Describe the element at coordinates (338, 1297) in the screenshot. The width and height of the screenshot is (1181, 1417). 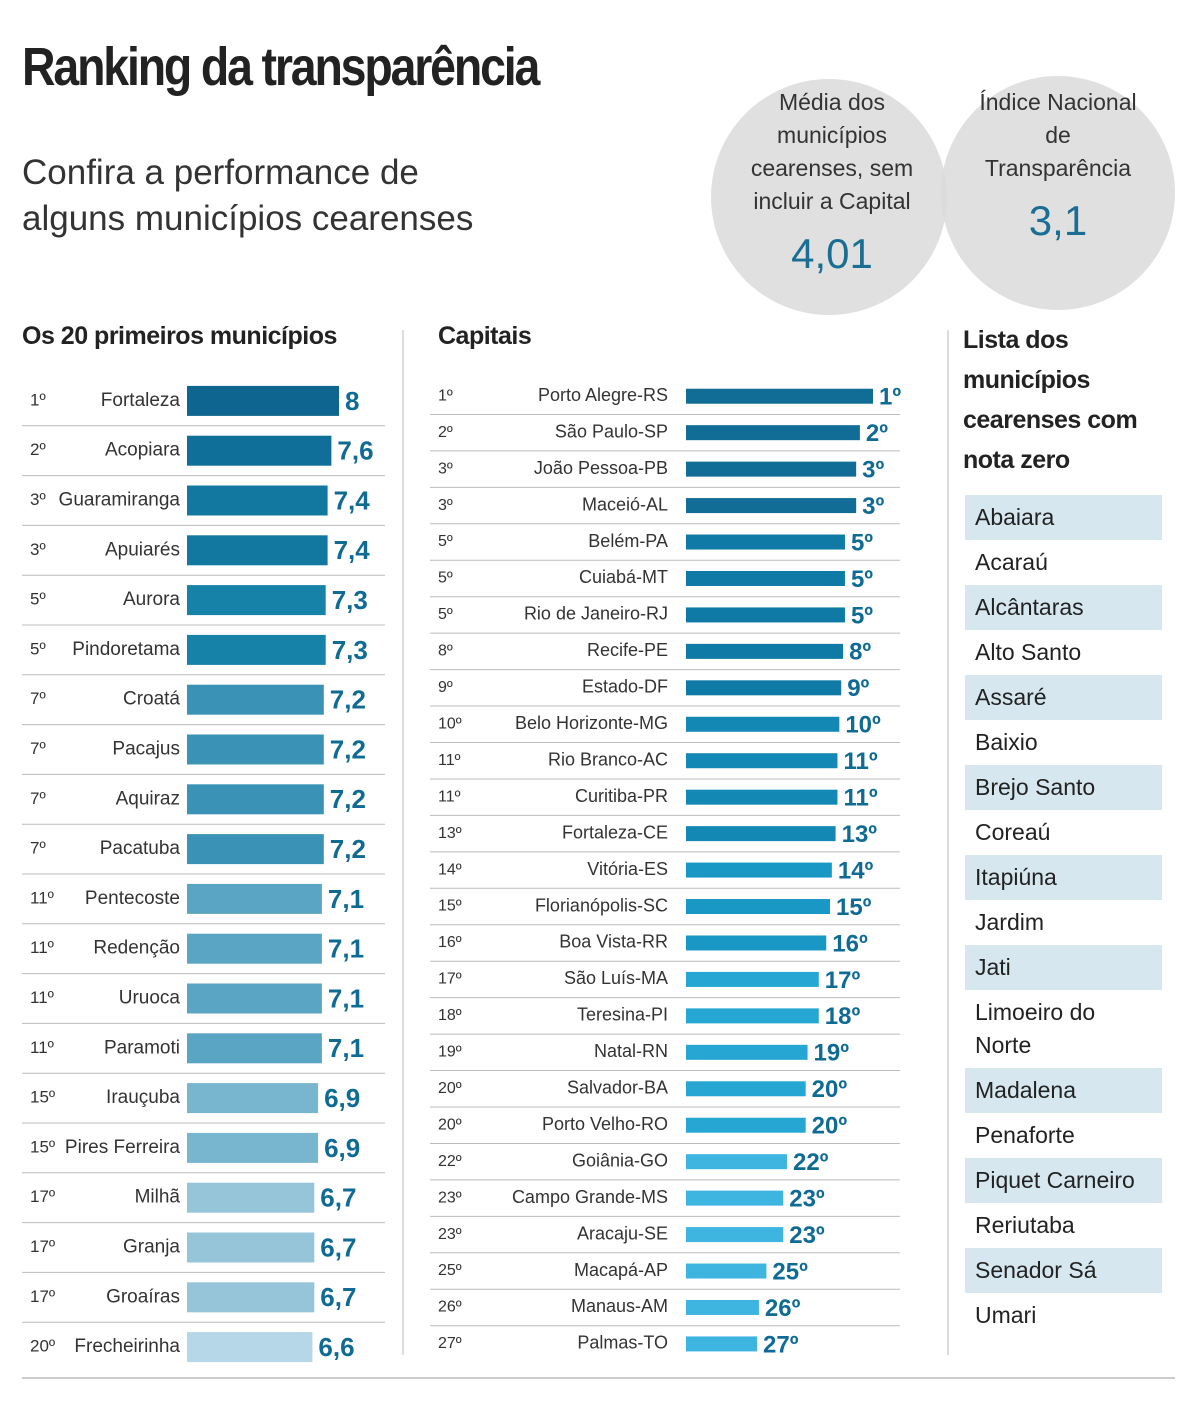
I see `value-label: 6,7` at that location.